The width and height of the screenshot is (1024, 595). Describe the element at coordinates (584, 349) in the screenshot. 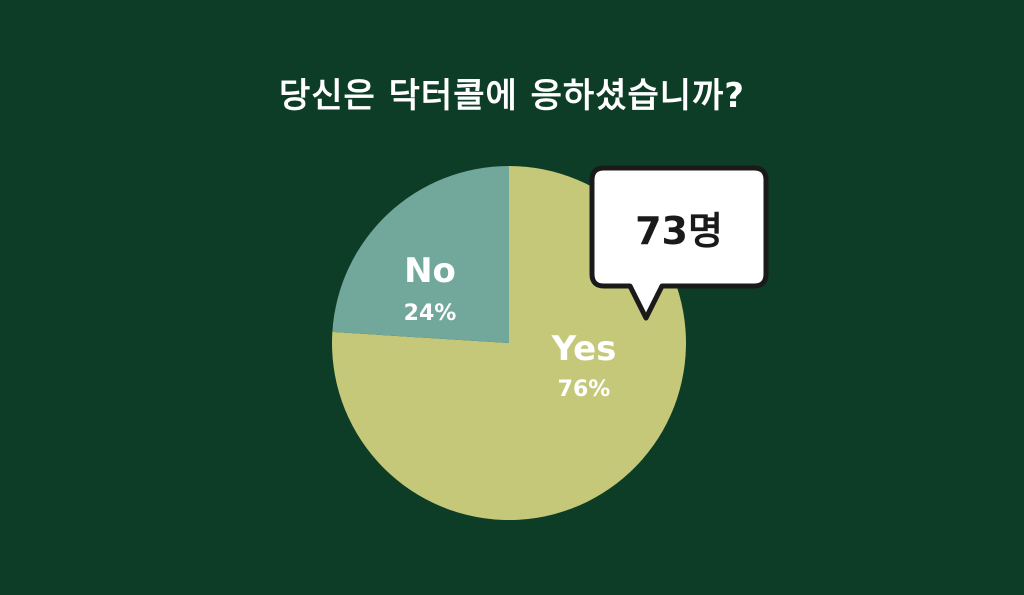

I see `label-yes-name: Yes` at that location.